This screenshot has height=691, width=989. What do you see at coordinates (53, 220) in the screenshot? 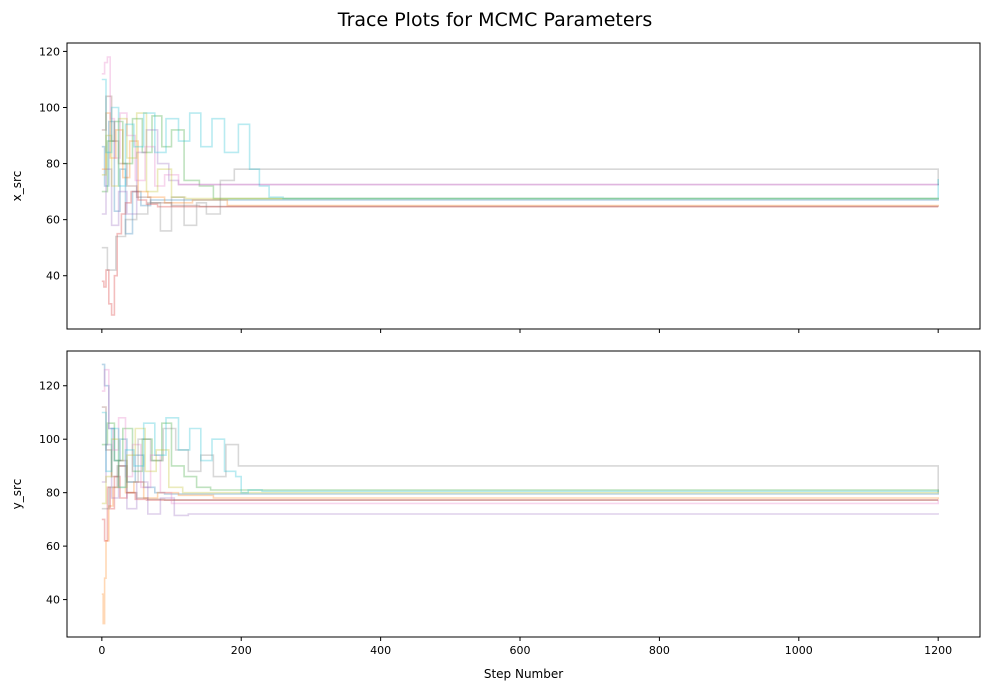
I see `x-src-y-tick-label: 60` at bounding box center [53, 220].